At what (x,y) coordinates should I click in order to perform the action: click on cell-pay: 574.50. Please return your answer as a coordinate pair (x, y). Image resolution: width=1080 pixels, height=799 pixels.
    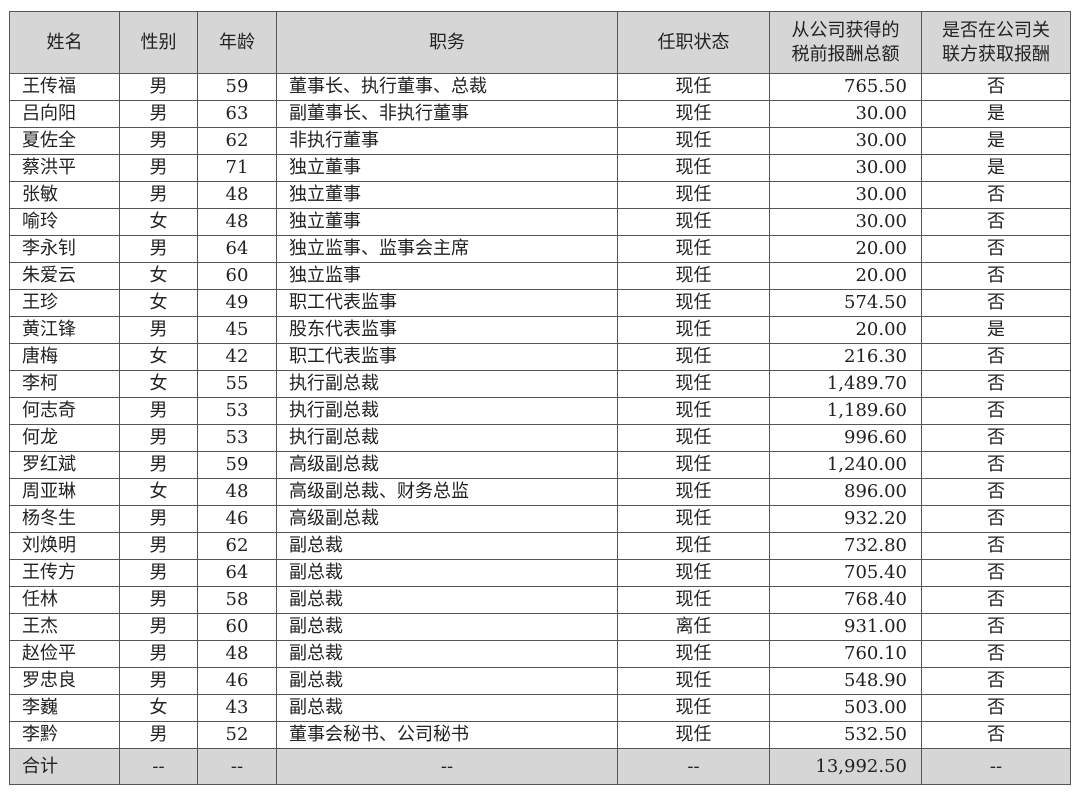
    Looking at the image, I should click on (845, 303).